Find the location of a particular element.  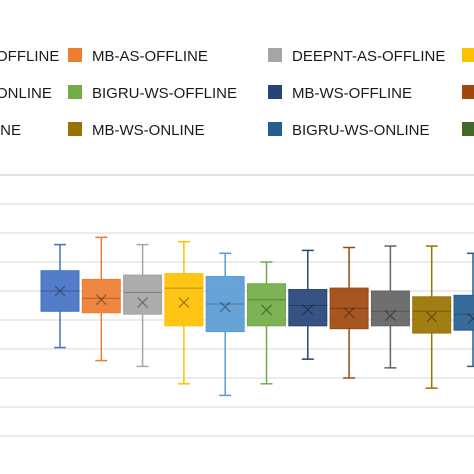

legend-label: MB-WS-ONLINE is located at coordinates (148, 130).